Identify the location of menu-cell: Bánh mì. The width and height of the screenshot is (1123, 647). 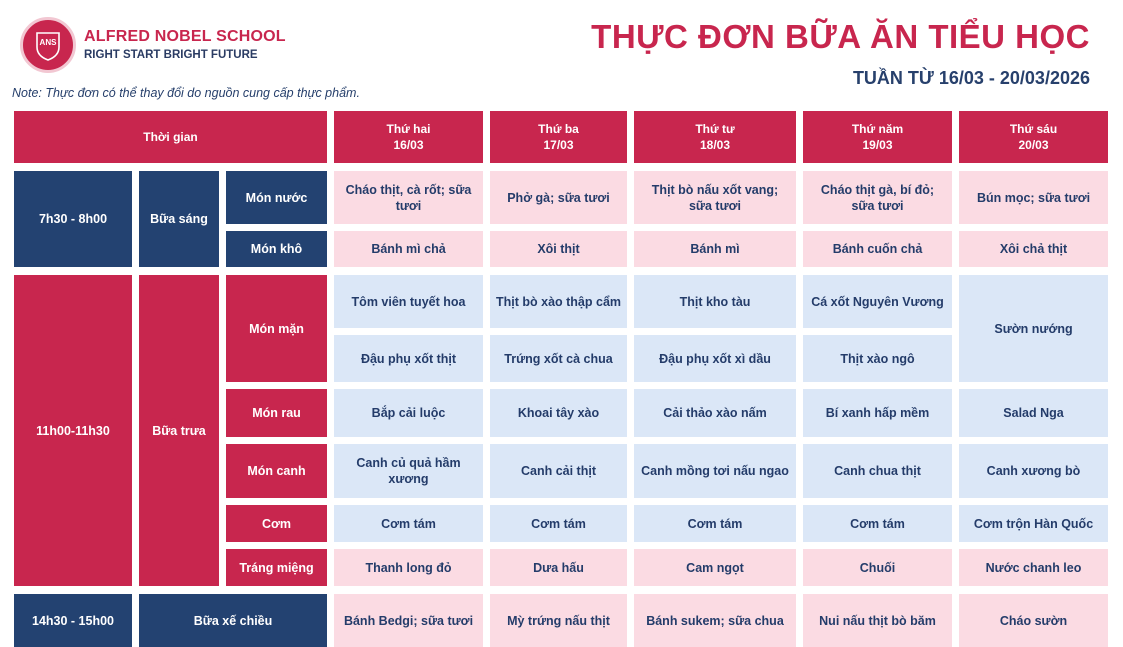
(715, 249).